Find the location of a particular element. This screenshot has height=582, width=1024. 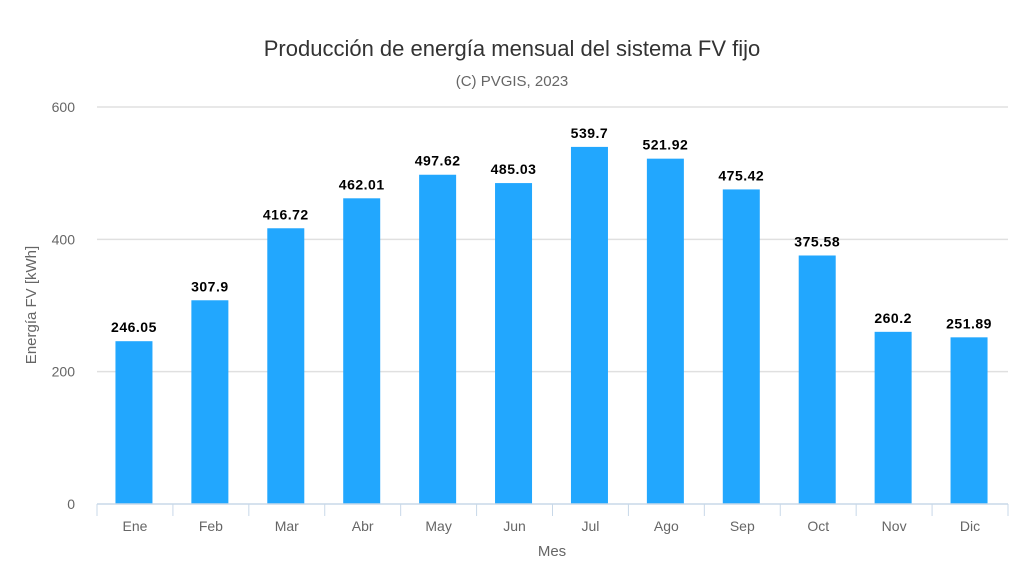

data-label: 375.58 is located at coordinates (817, 241).